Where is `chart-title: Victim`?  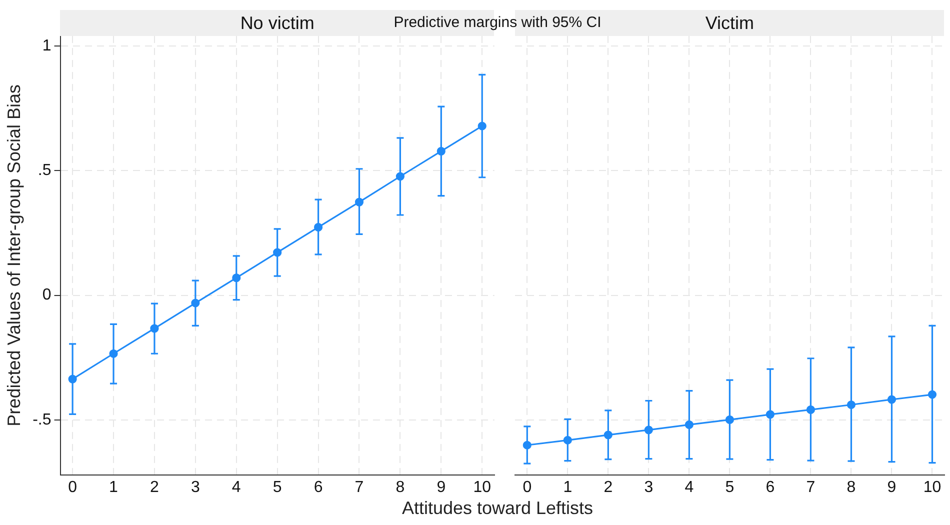
chart-title: Victim is located at coordinates (729, 23).